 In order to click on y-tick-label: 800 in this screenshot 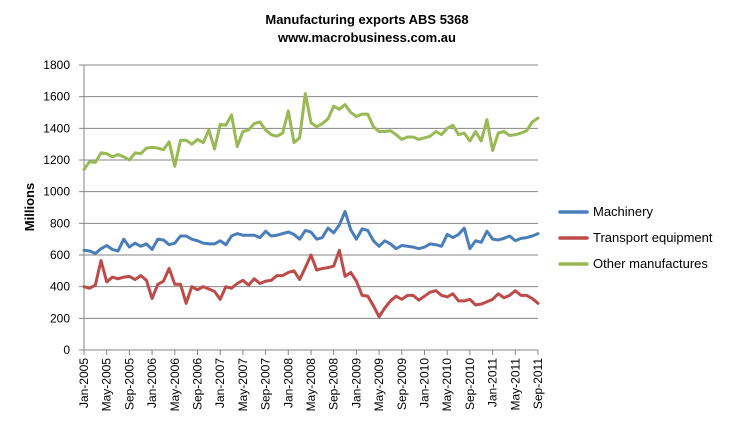, I will do `click(60, 223)`.